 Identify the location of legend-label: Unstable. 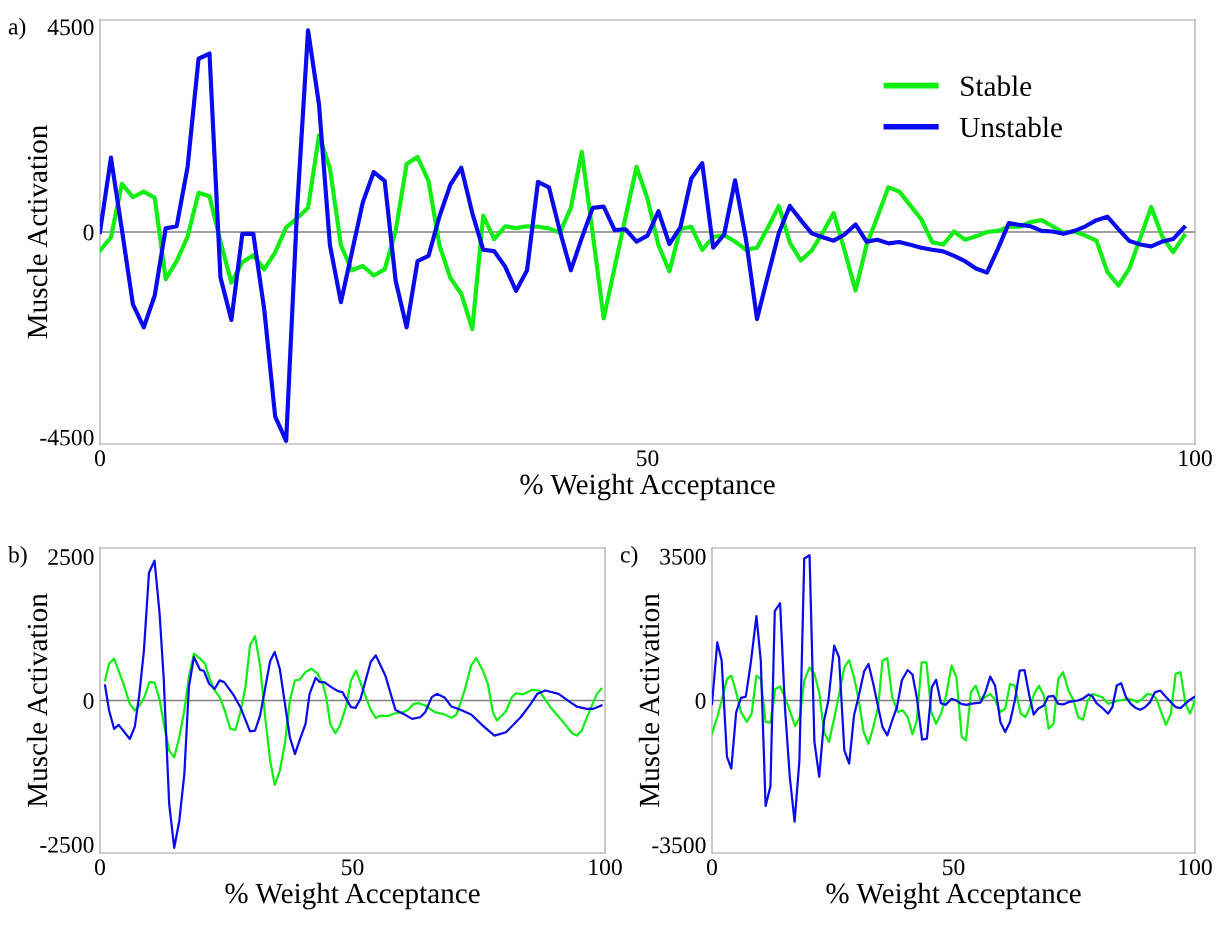
(1010, 127).